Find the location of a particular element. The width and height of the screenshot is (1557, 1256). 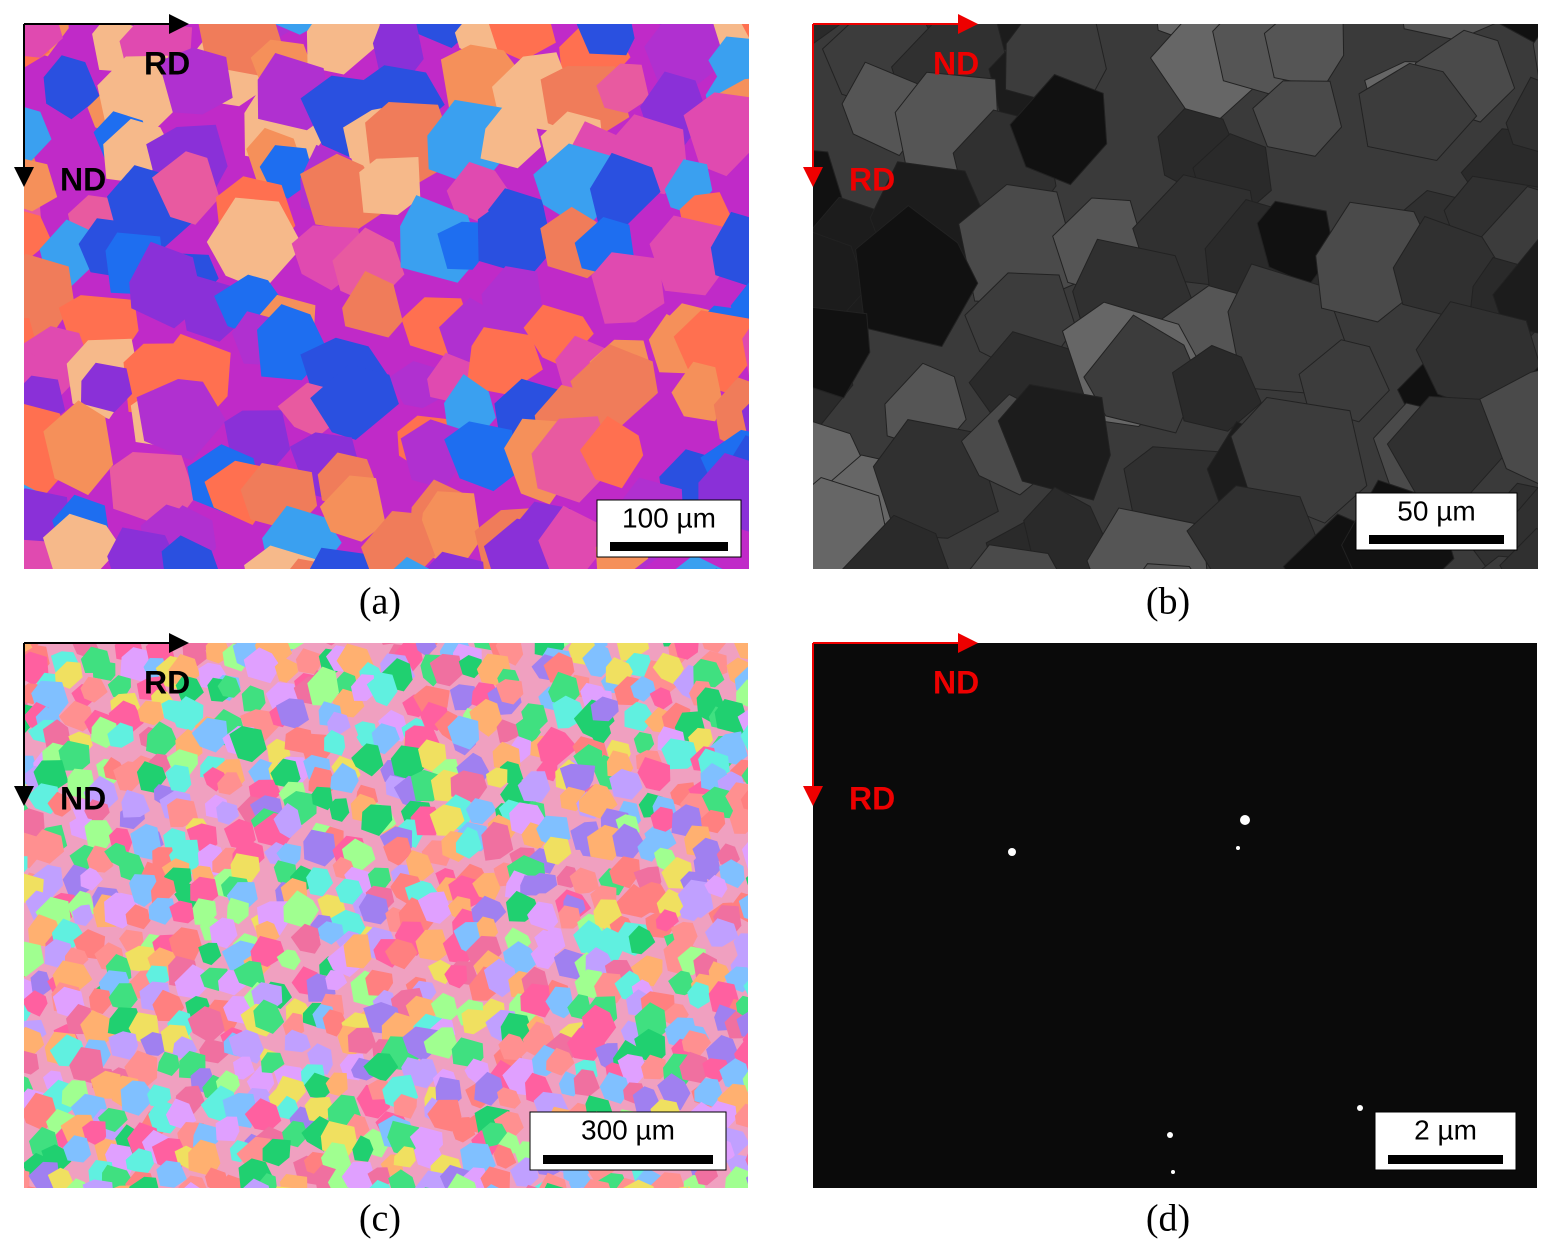

scale-bar-label: 50 µm is located at coordinates (1436, 510).